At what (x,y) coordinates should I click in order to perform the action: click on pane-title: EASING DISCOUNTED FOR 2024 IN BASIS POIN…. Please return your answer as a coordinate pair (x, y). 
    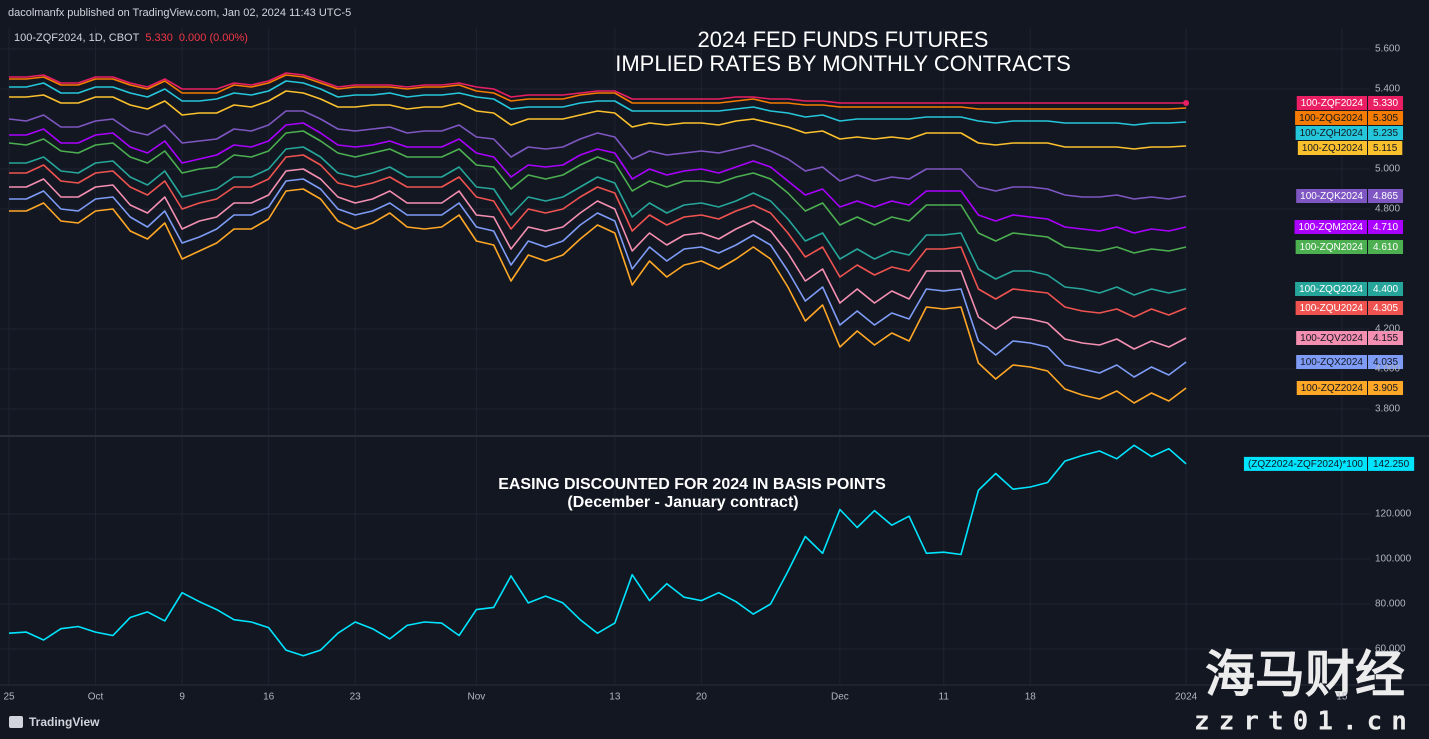
    Looking at the image, I should click on (692, 484).